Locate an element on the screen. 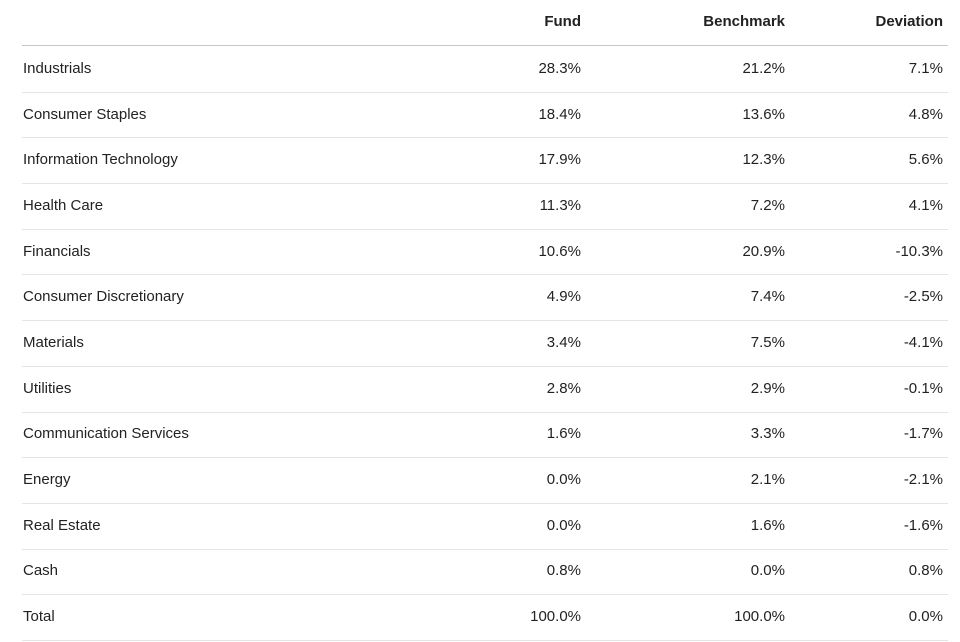 This screenshot has width=960, height=642. row-label: Information Technology is located at coordinates (100, 160).